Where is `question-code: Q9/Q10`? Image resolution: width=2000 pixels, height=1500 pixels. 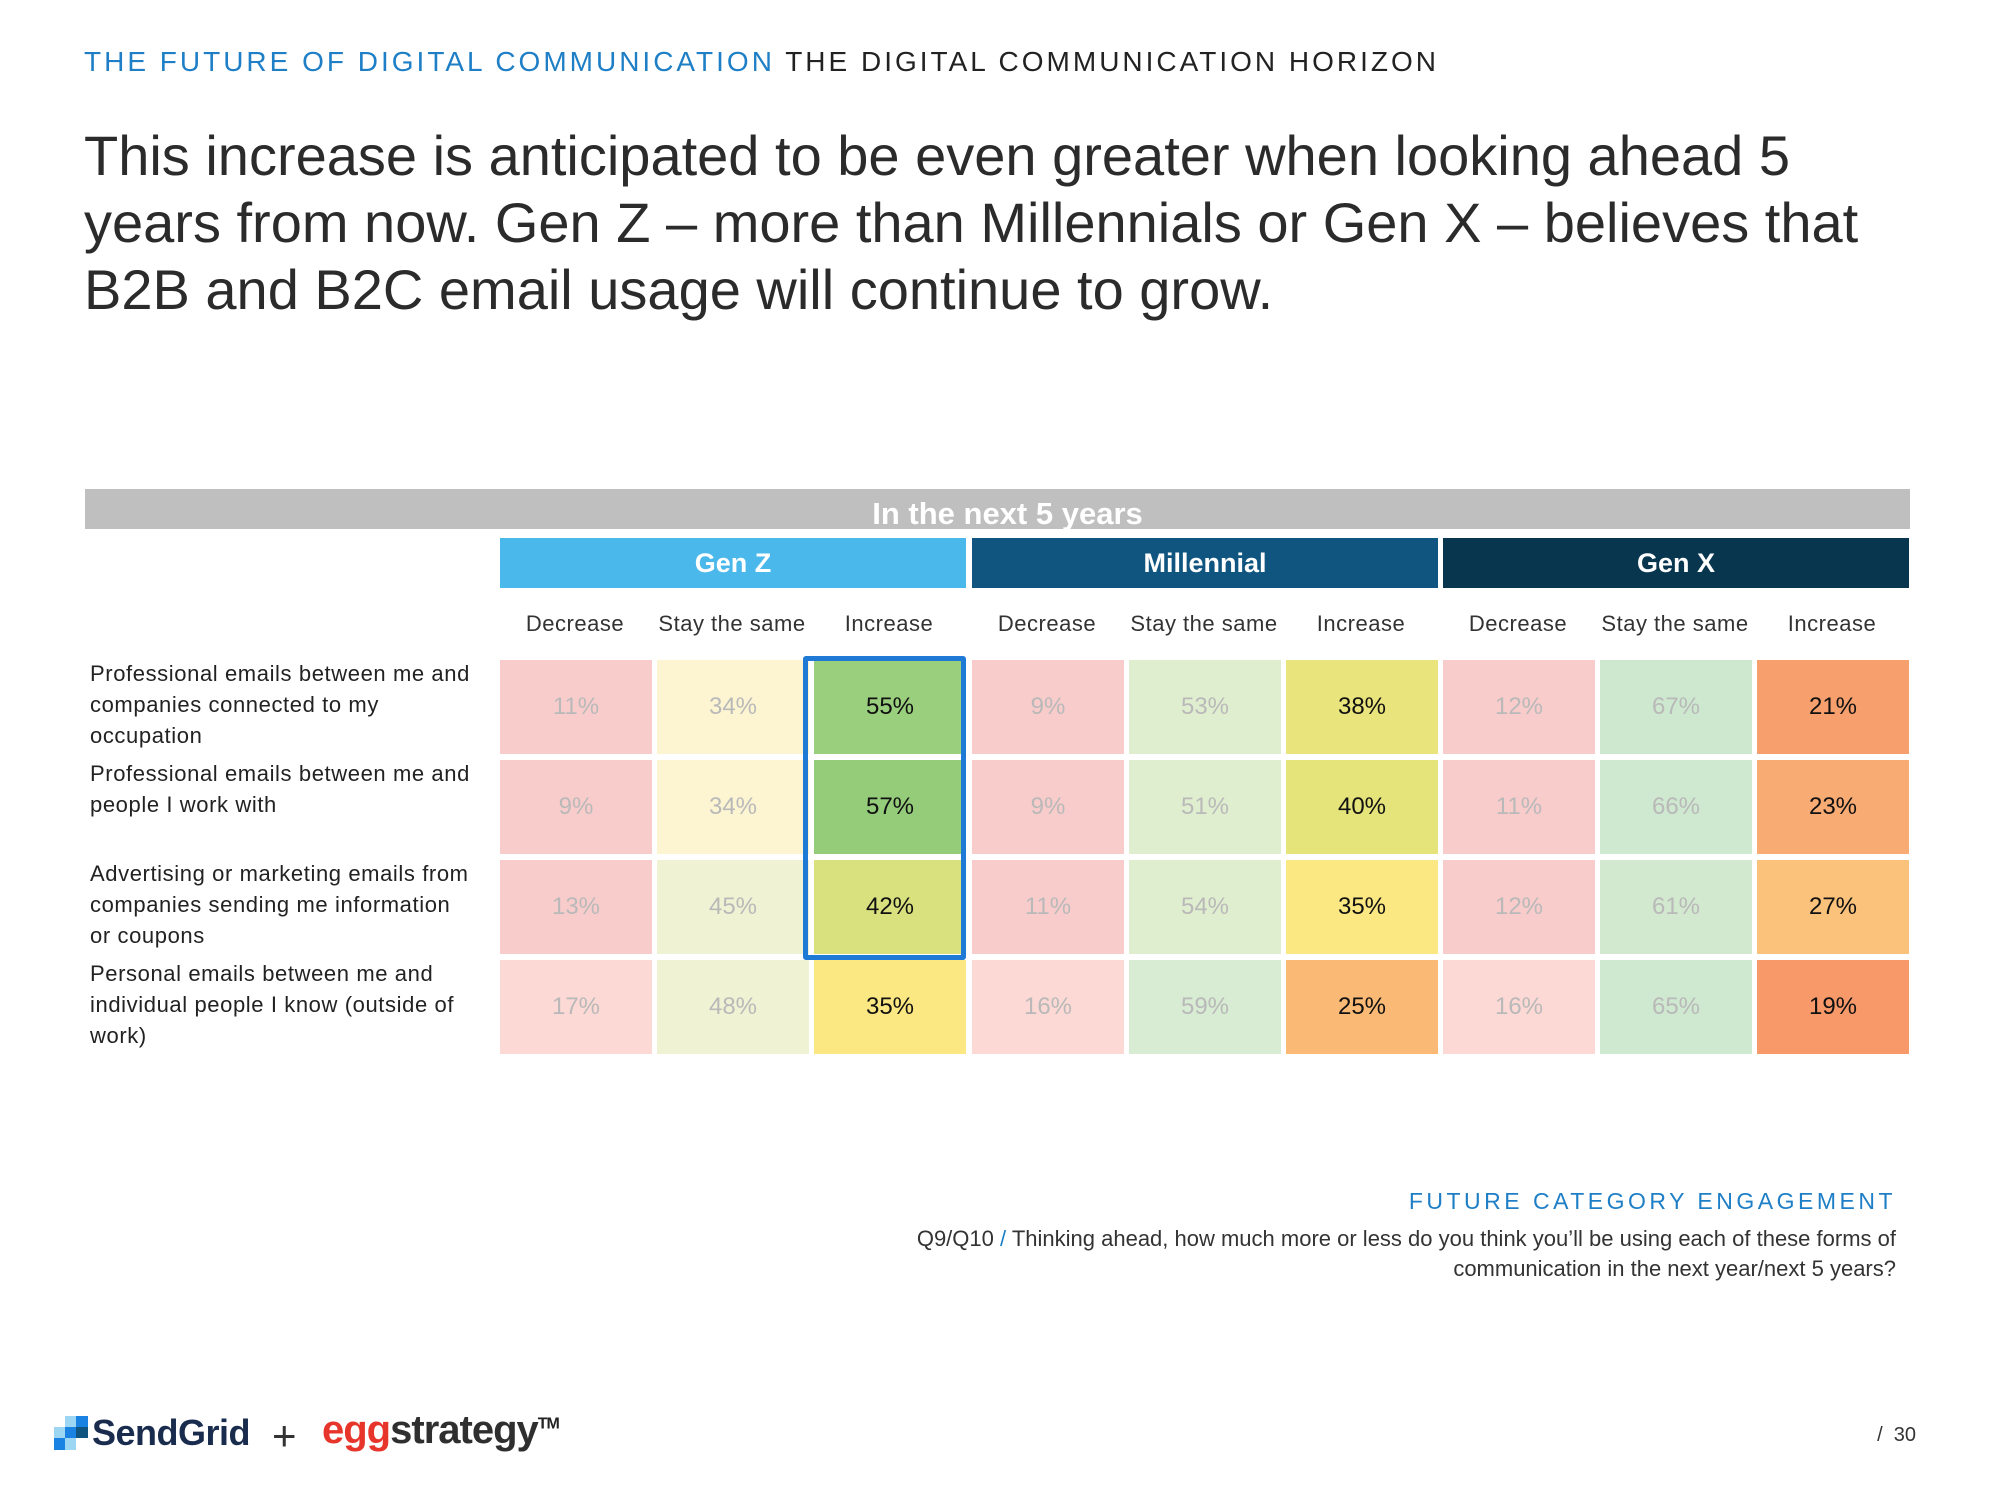 question-code: Q9/Q10 is located at coordinates (955, 1238).